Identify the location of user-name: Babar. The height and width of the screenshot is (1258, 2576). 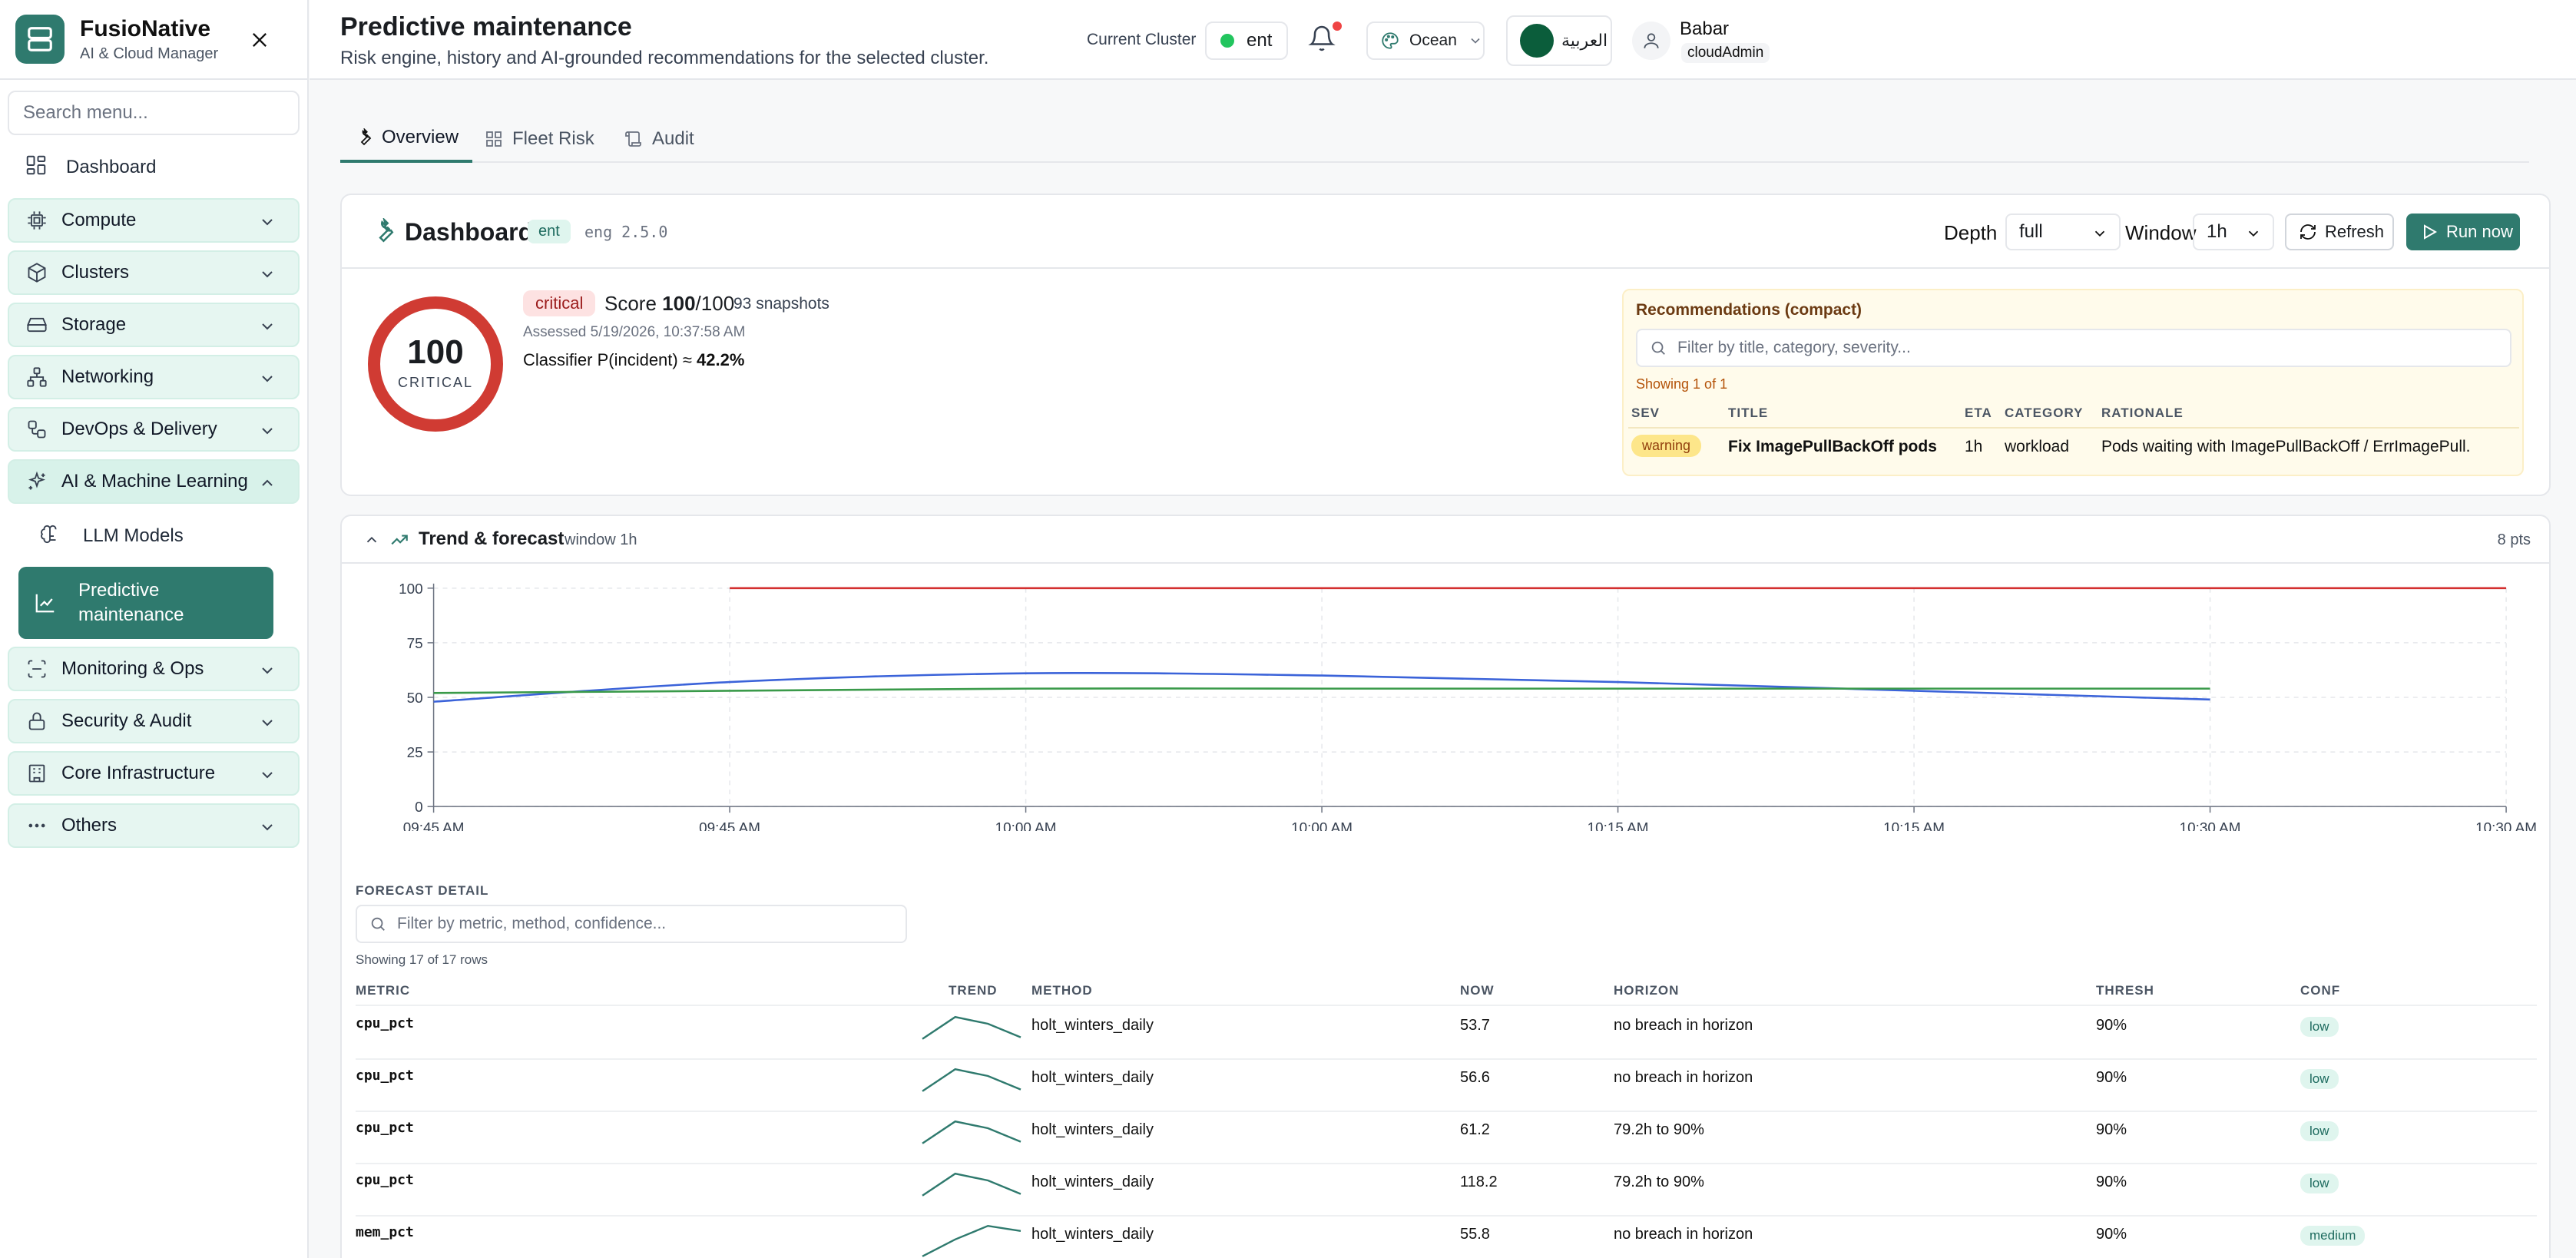
(1705, 28).